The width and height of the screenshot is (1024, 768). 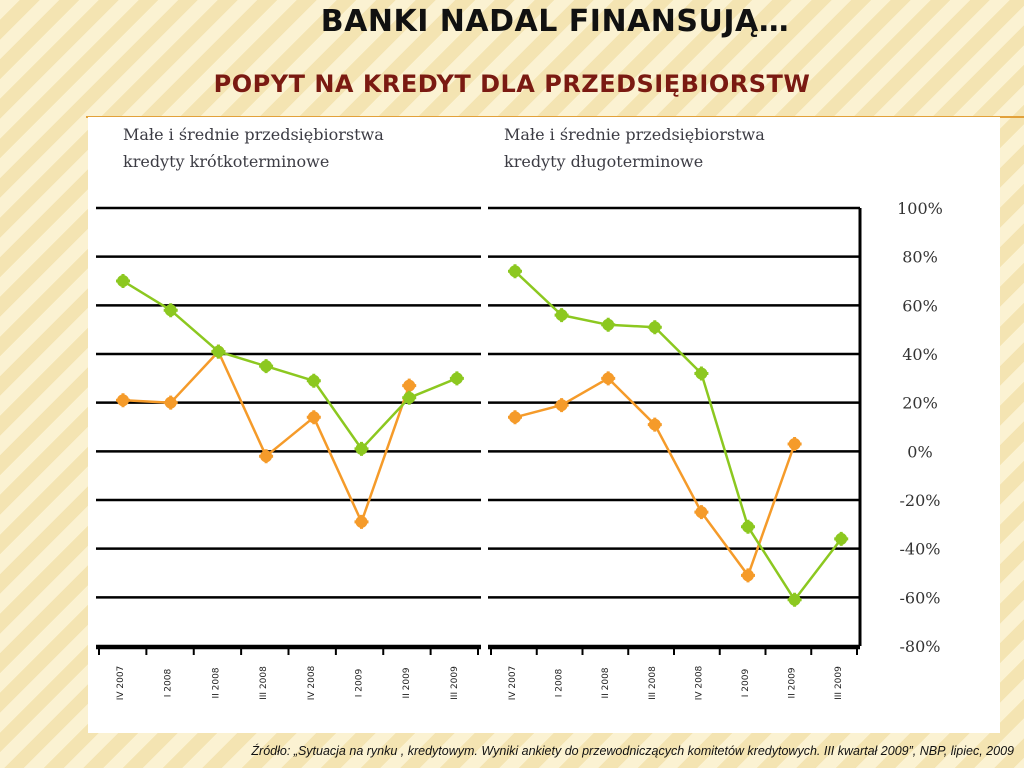 What do you see at coordinates (920, 597) in the screenshot?
I see `y-tick-label: -60%` at bounding box center [920, 597].